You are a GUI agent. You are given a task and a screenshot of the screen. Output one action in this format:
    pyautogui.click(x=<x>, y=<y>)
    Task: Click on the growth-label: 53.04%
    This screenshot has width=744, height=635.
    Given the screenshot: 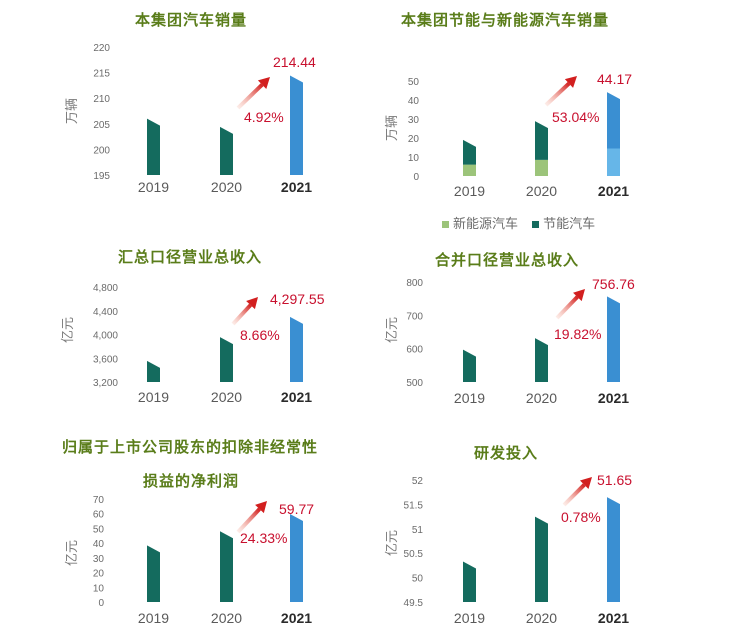 What is the action you would take?
    pyautogui.click(x=575, y=117)
    